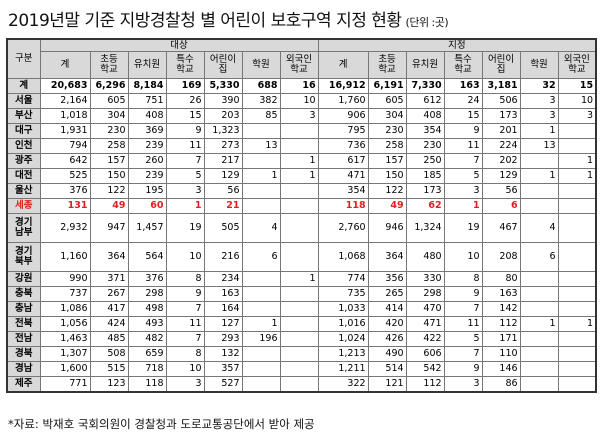 The width and height of the screenshot is (600, 438). Describe the element at coordinates (301, 354) in the screenshot. I see `table-row: 경북 1,307 508 659 8 132 1,213 490 606 7 110` at that location.